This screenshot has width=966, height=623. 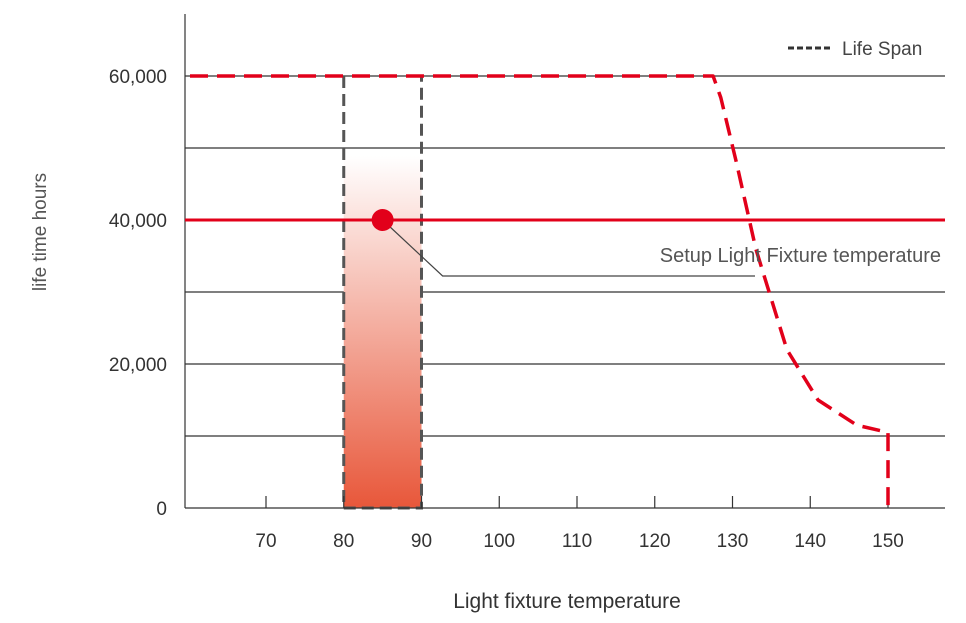 What do you see at coordinates (161, 509) in the screenshot?
I see `y-tick-label-0: 0` at bounding box center [161, 509].